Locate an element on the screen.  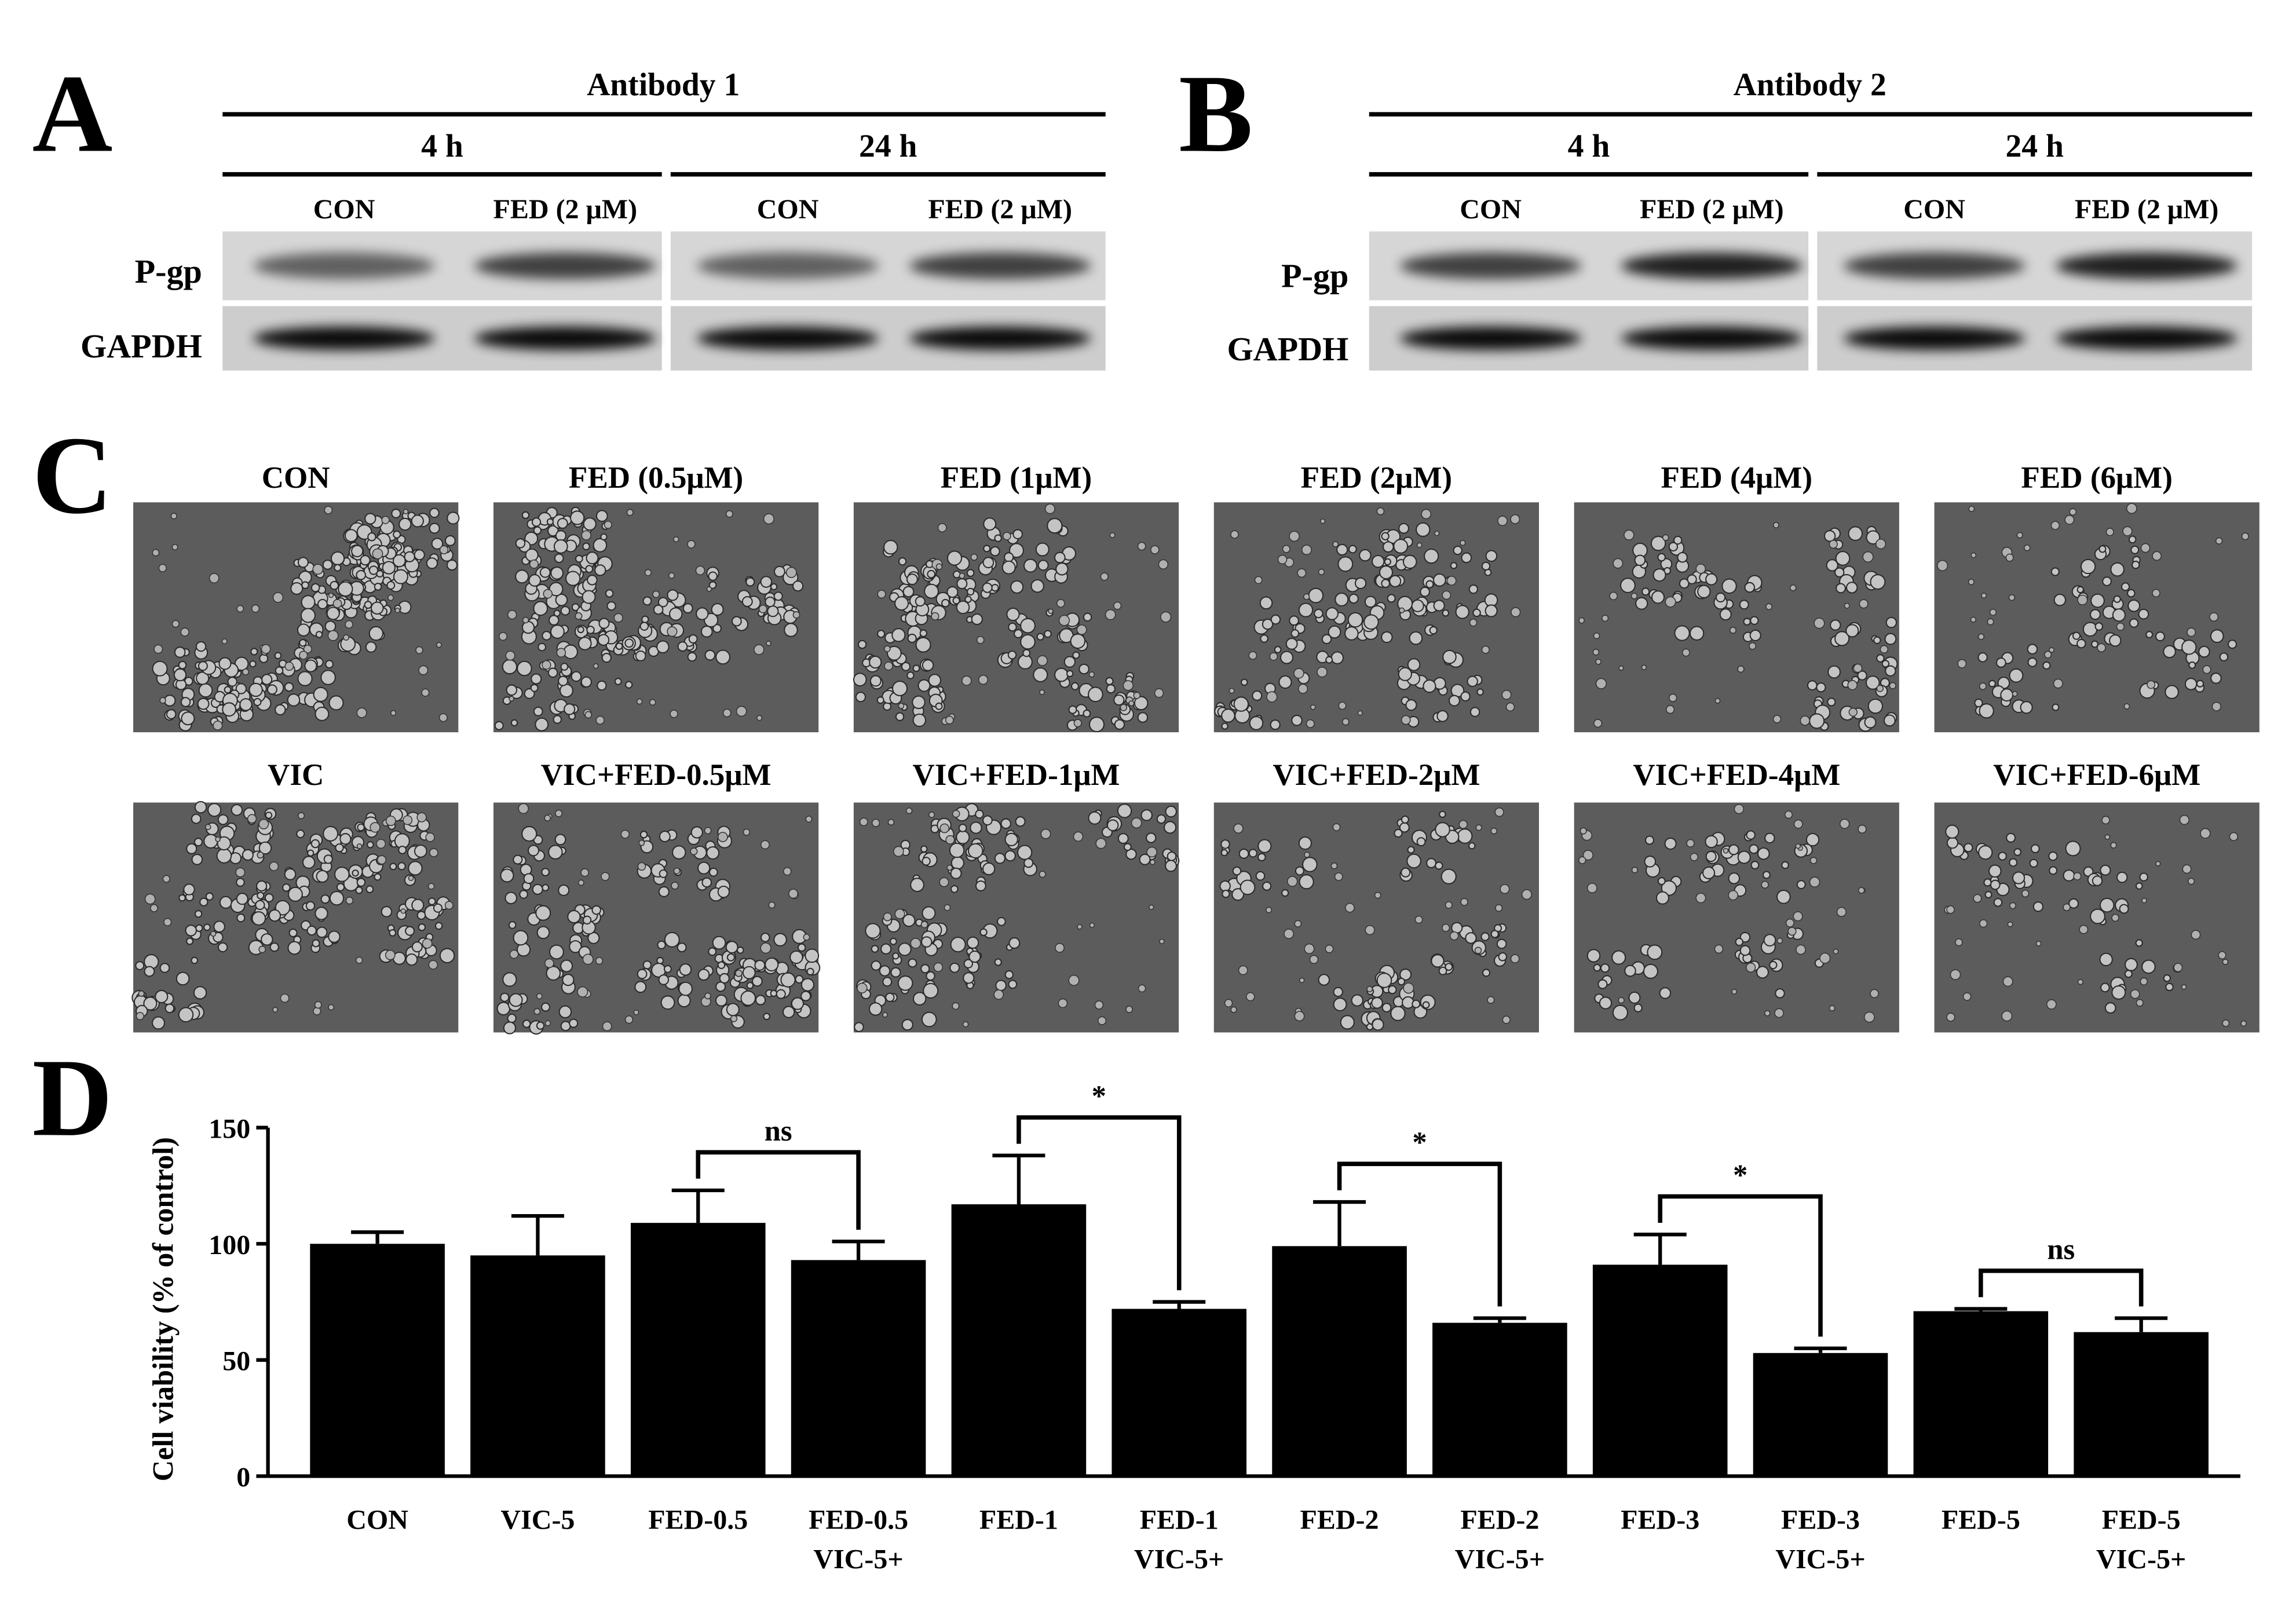
micrograph-label: FED (2μM) is located at coordinates (1377, 478).